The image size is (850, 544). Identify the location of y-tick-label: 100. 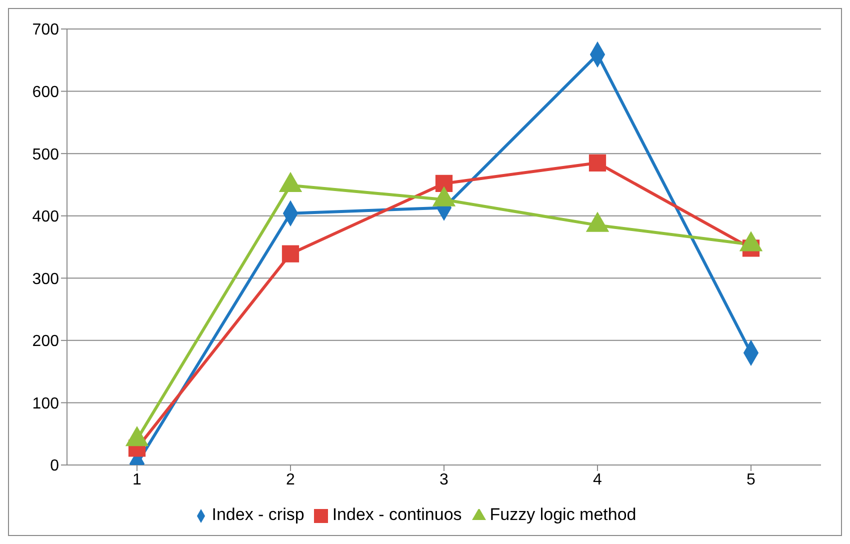
(46, 403).